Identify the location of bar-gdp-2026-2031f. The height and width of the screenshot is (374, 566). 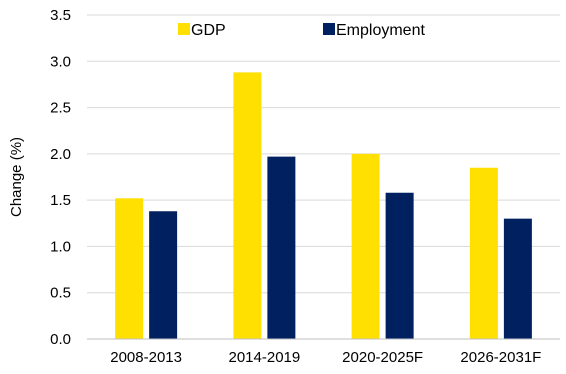
(483, 253).